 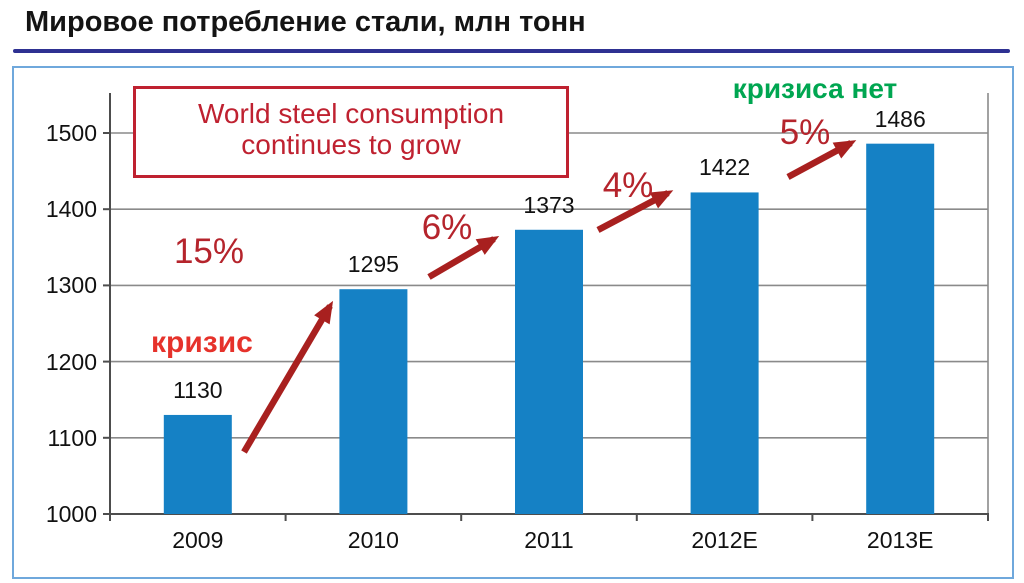 I want to click on bar-value-label-1373: 1373, so click(x=549, y=204).